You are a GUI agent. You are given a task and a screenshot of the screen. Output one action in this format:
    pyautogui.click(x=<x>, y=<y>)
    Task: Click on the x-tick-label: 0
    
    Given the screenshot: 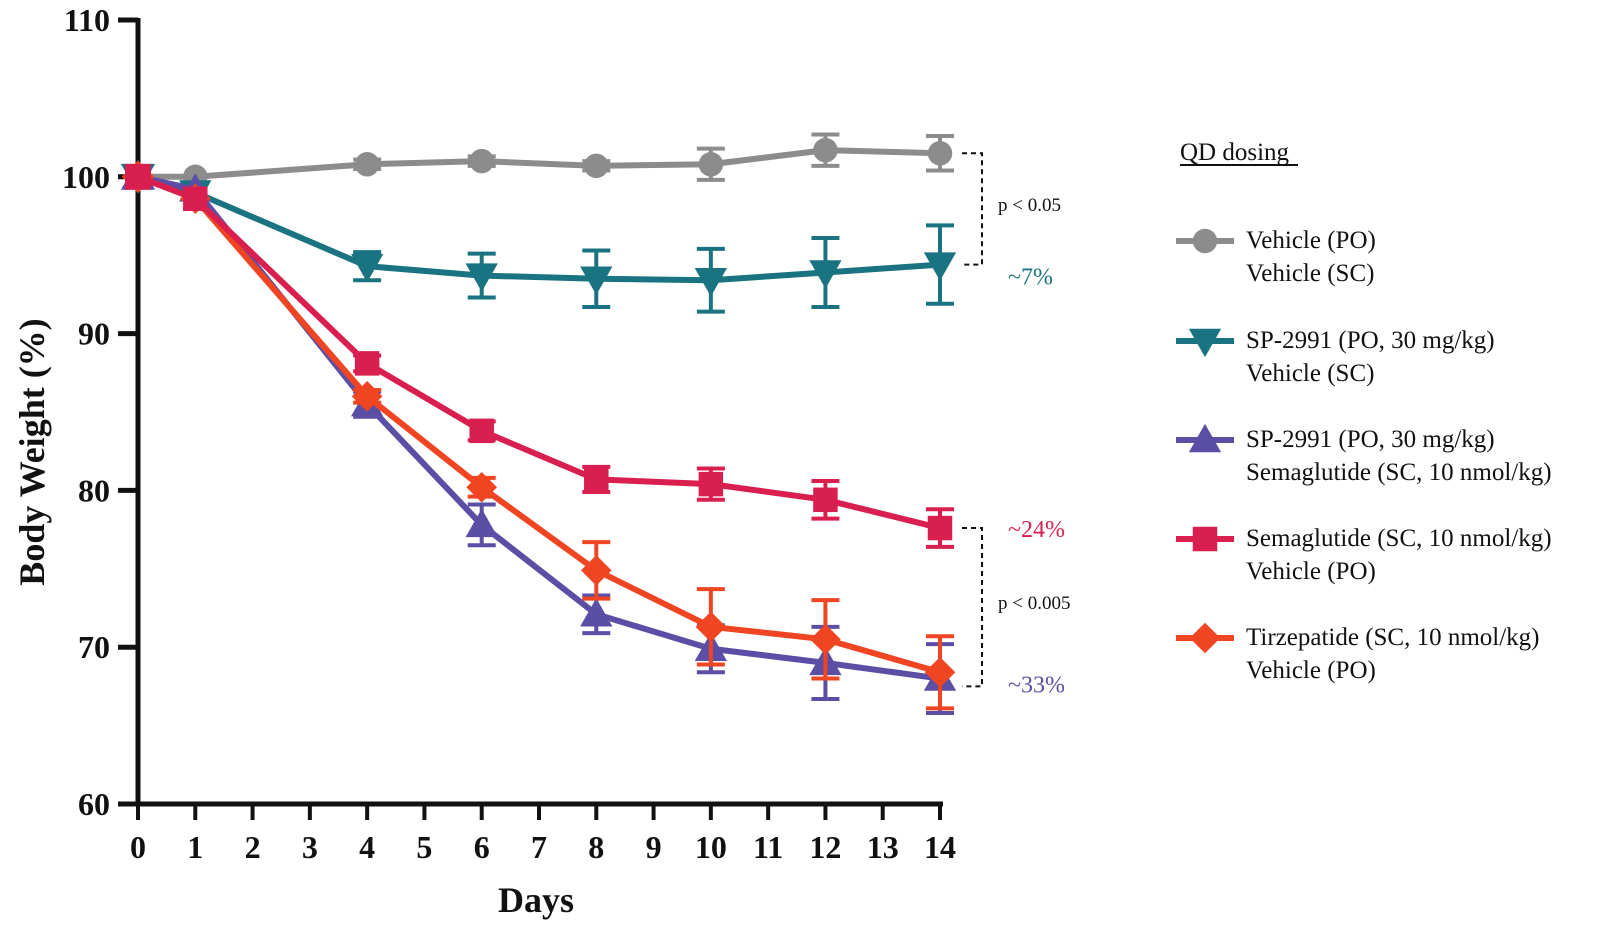 What is the action you would take?
    pyautogui.click(x=138, y=847)
    